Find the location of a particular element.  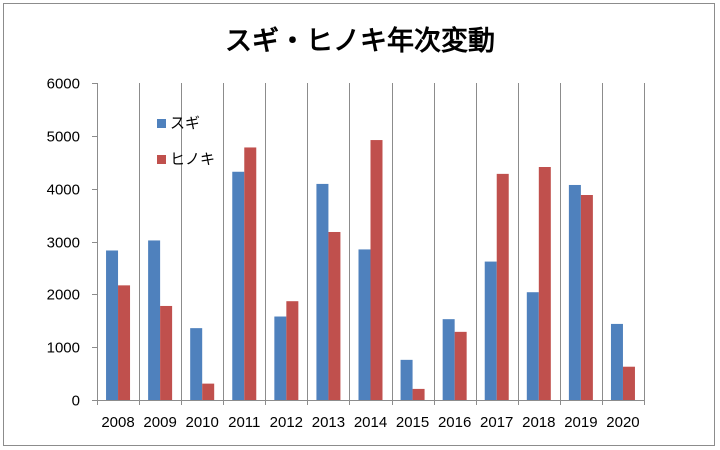

y-tick-label: 3000 is located at coordinates (63, 243).